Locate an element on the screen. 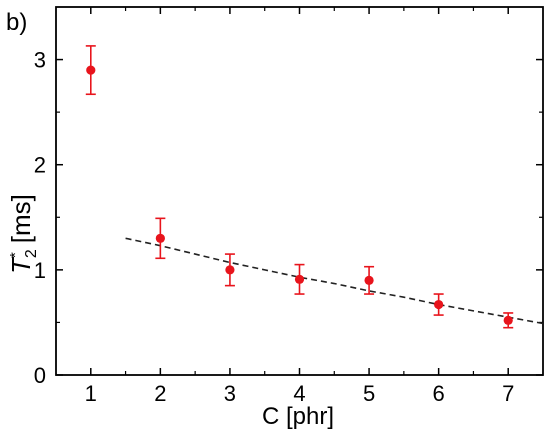 Image resolution: width=550 pixels, height=440 pixels. y-axis-title-superscript: * is located at coordinates (15, 255).